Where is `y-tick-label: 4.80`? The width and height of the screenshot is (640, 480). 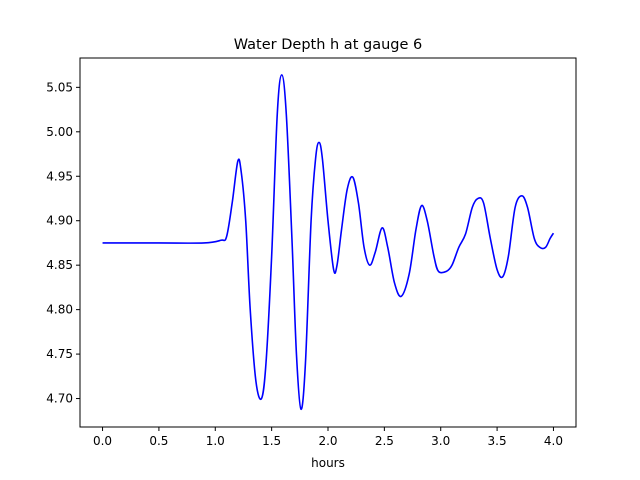
y-tick-label: 4.80 is located at coordinates (59, 310).